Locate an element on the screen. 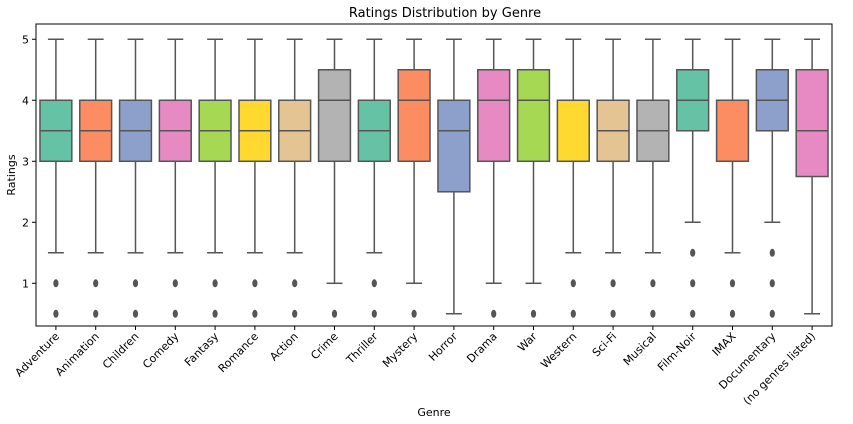 This screenshot has height=424, width=853. x-tick-label: Fantasy is located at coordinates (201, 349).